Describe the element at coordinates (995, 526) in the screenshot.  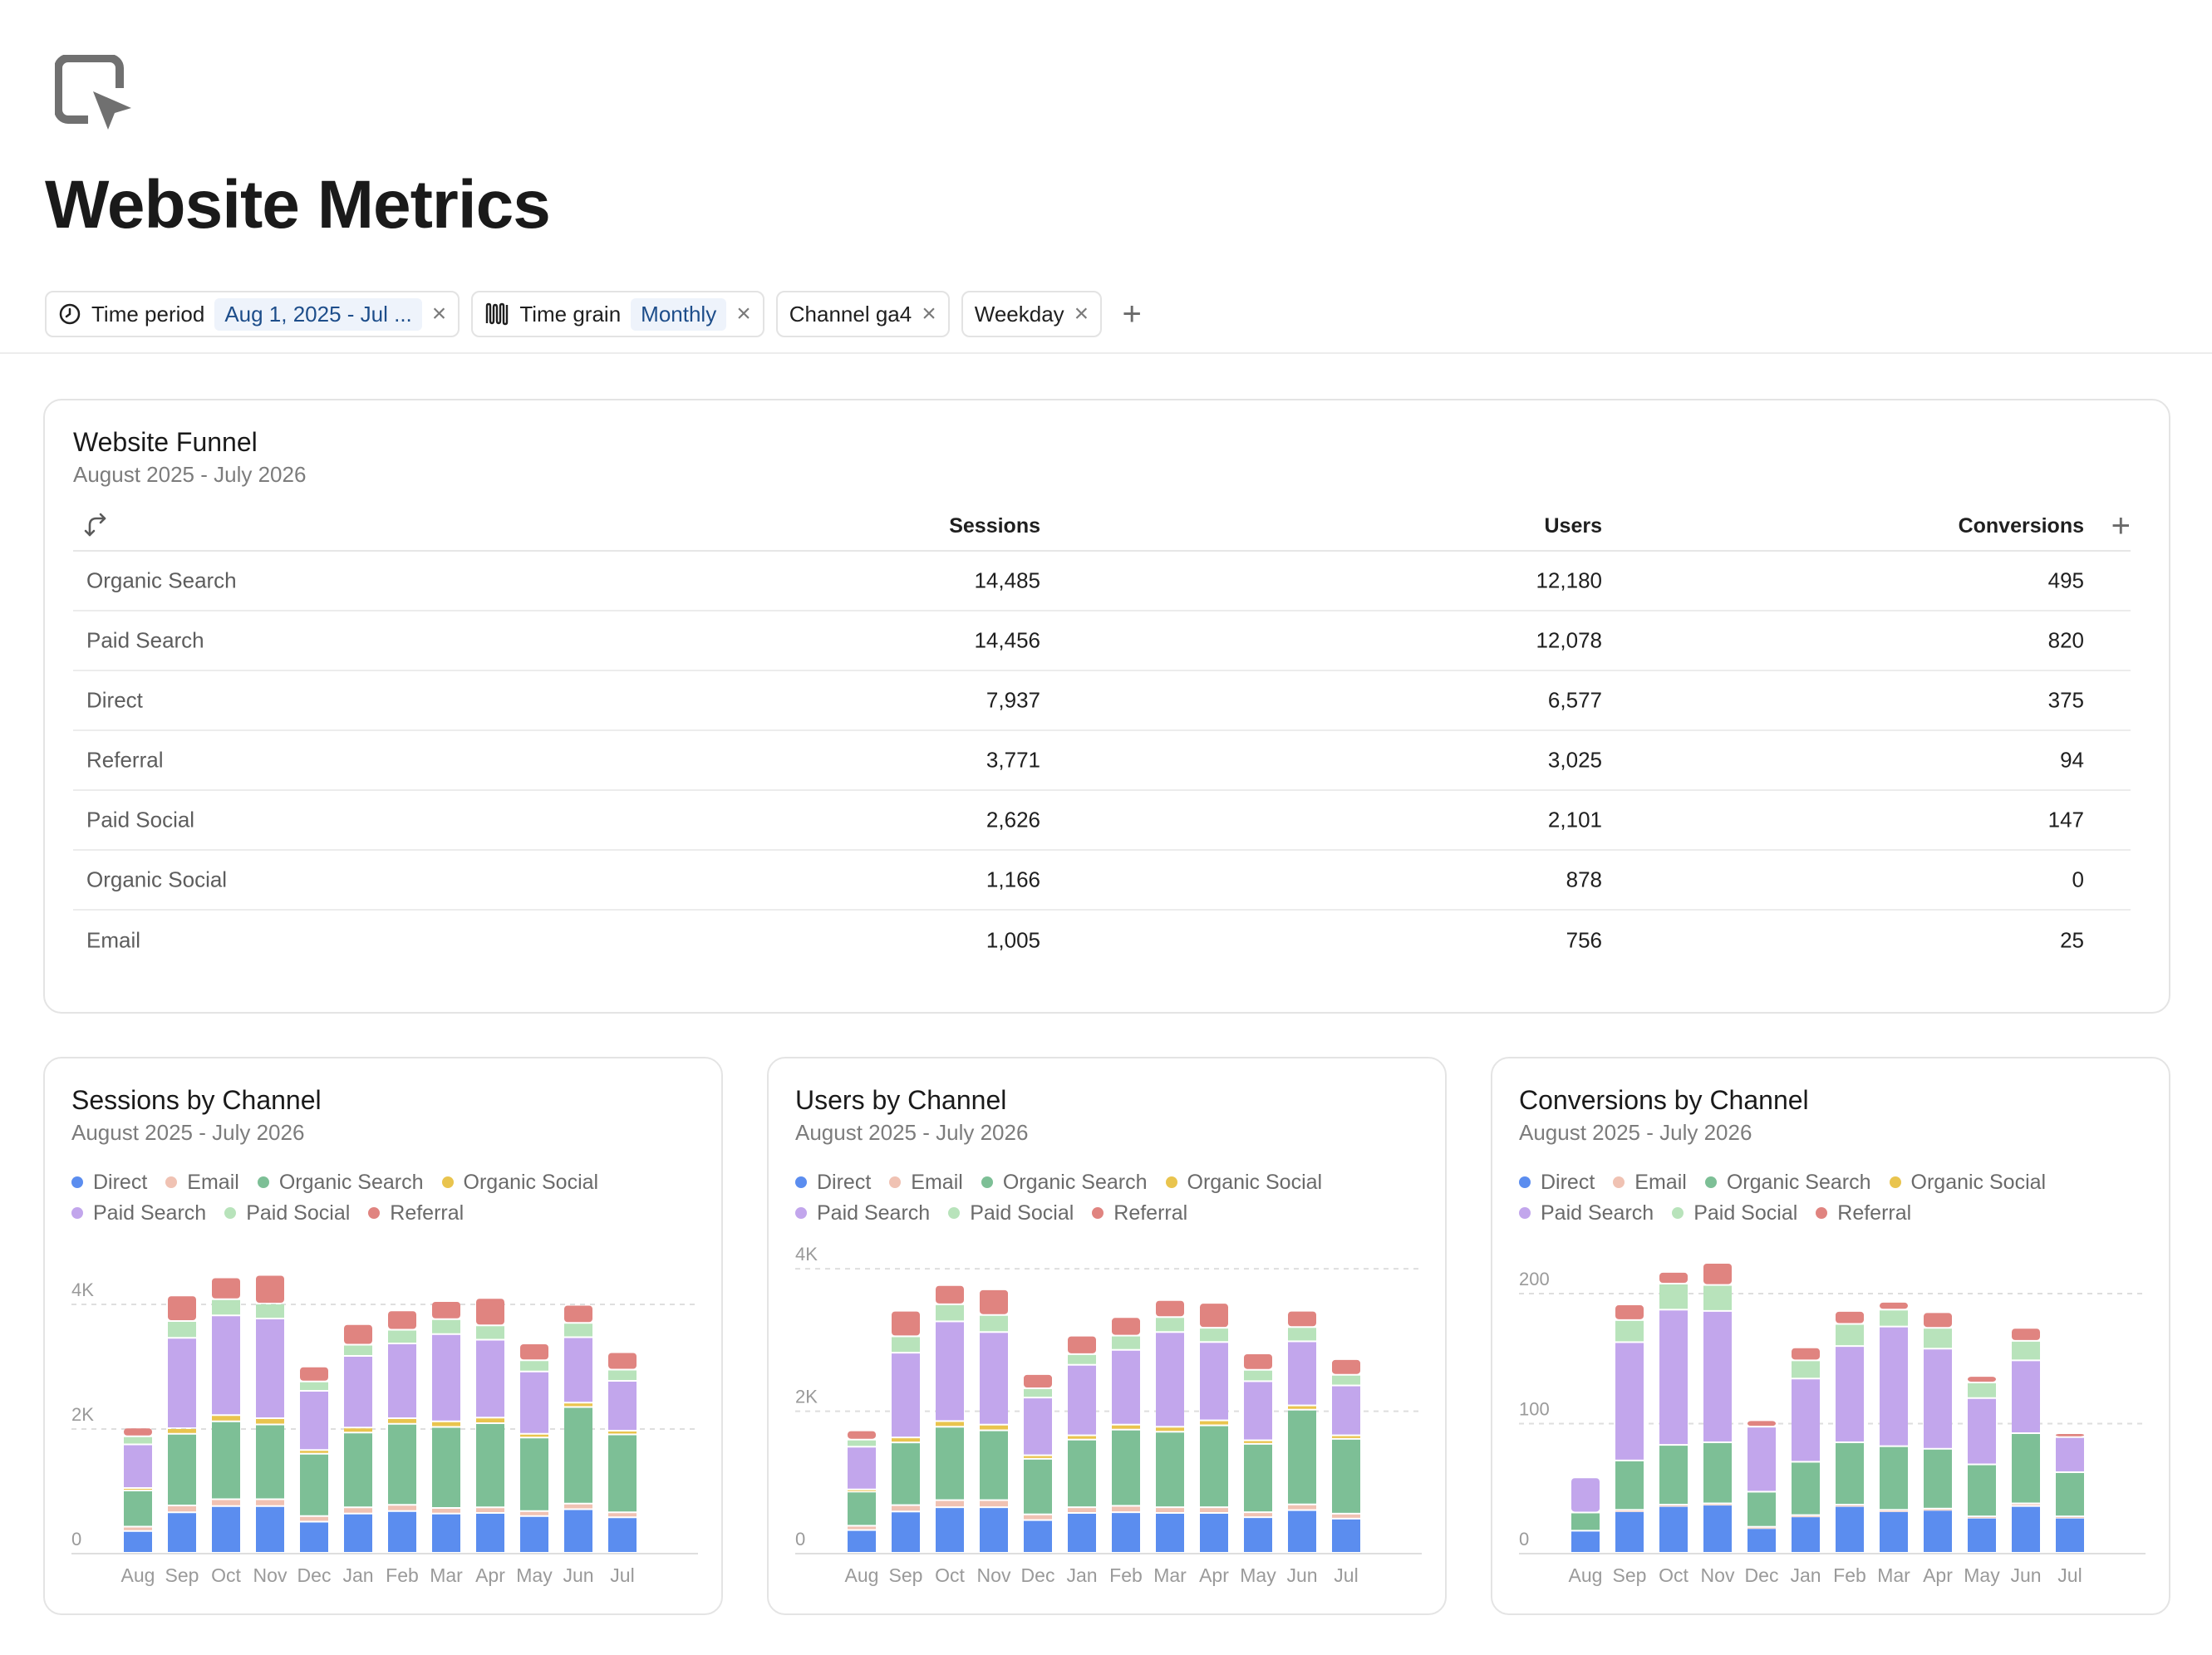
I see `column-header-sessions: Sessions` at that location.